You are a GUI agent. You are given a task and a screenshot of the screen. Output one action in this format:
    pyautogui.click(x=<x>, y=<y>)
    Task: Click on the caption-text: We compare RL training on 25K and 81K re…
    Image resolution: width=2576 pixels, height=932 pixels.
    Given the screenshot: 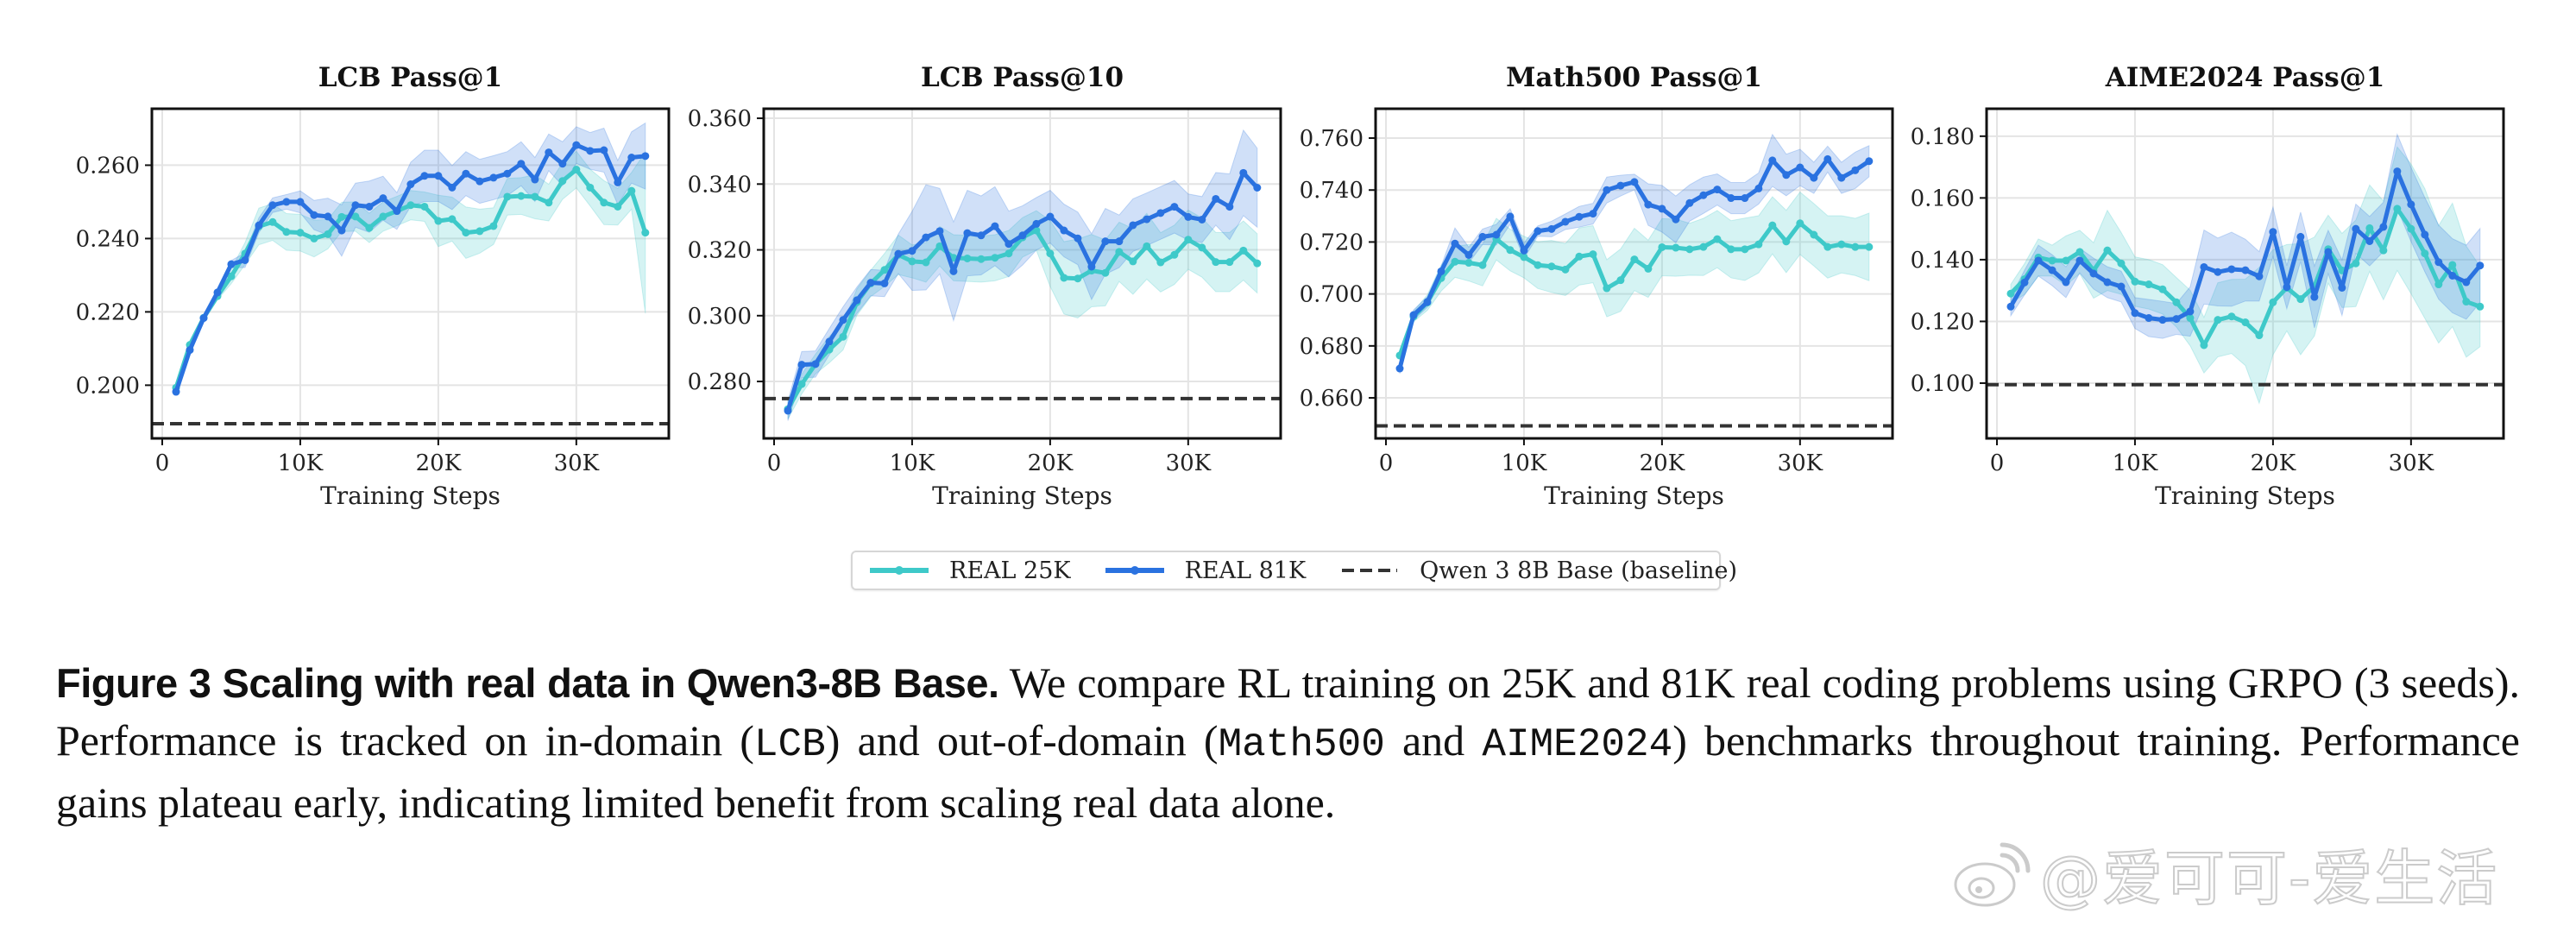 What is the action you would take?
    pyautogui.click(x=1288, y=712)
    